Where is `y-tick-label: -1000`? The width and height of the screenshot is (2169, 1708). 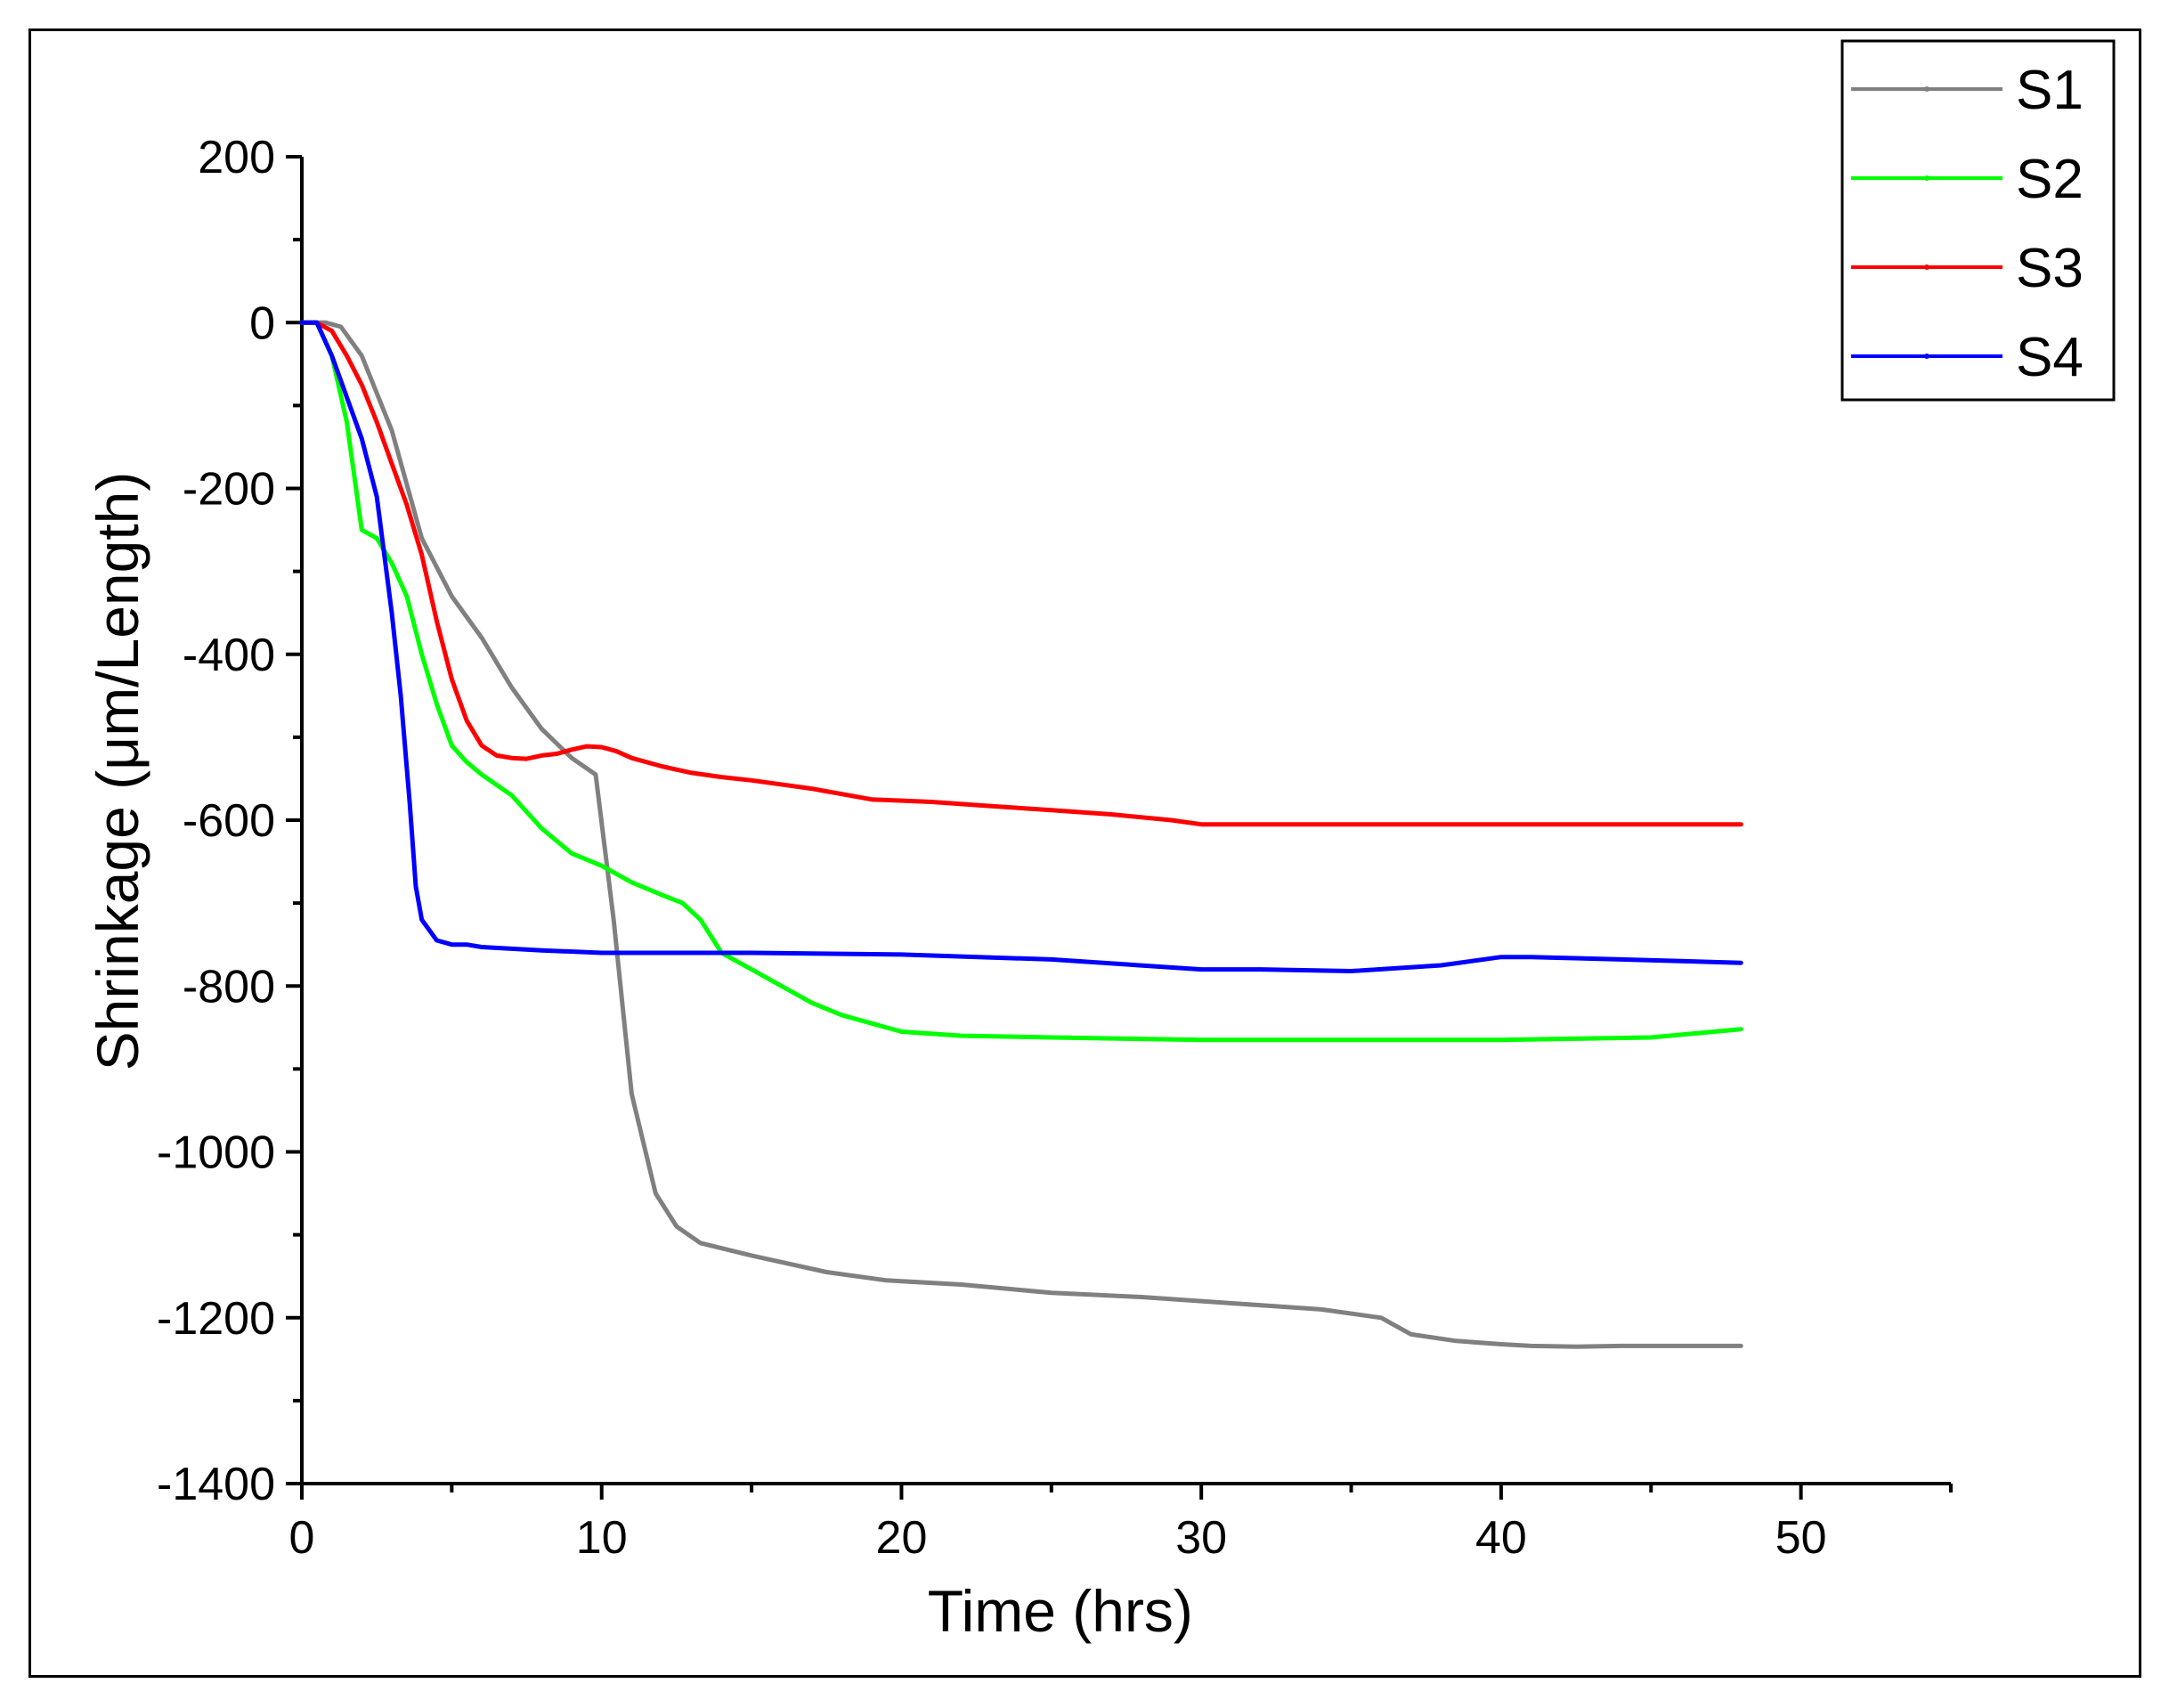
y-tick-label: -1000 is located at coordinates (216, 1153).